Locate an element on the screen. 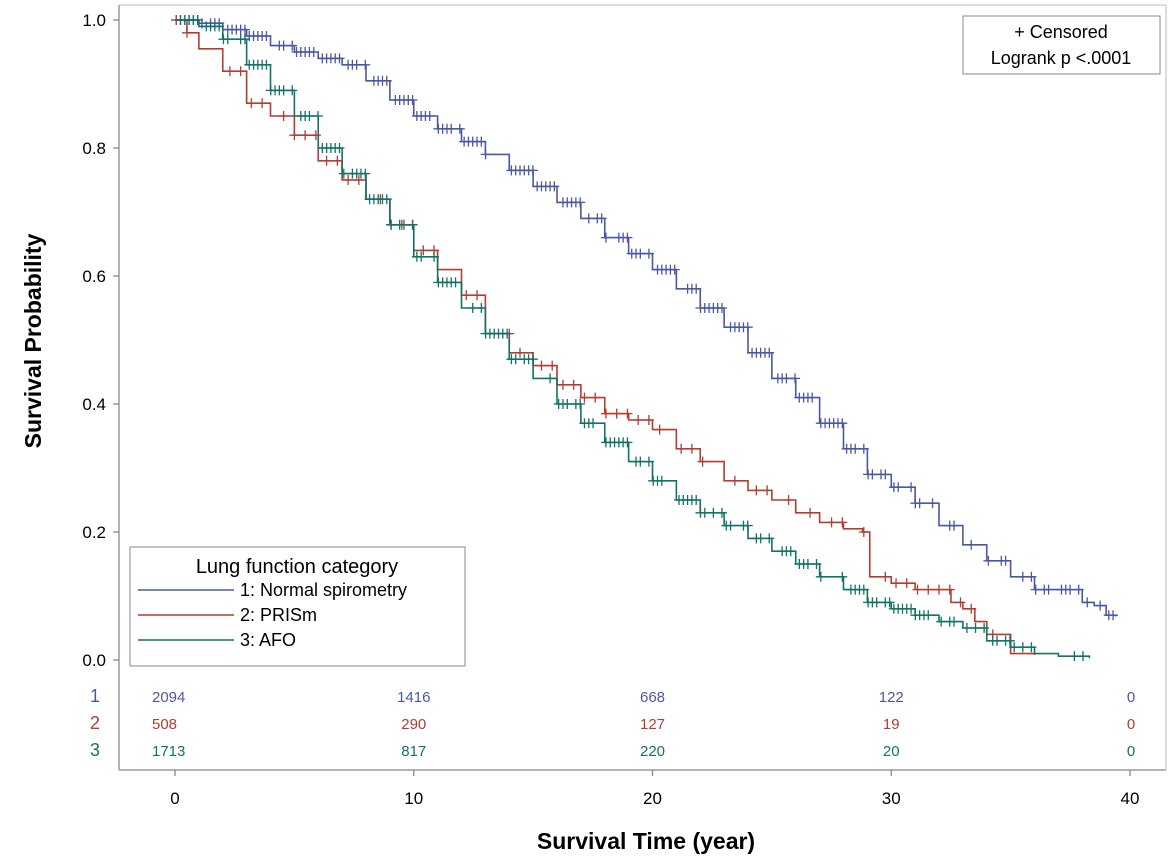  risk-count: 1713 is located at coordinates (168, 751).